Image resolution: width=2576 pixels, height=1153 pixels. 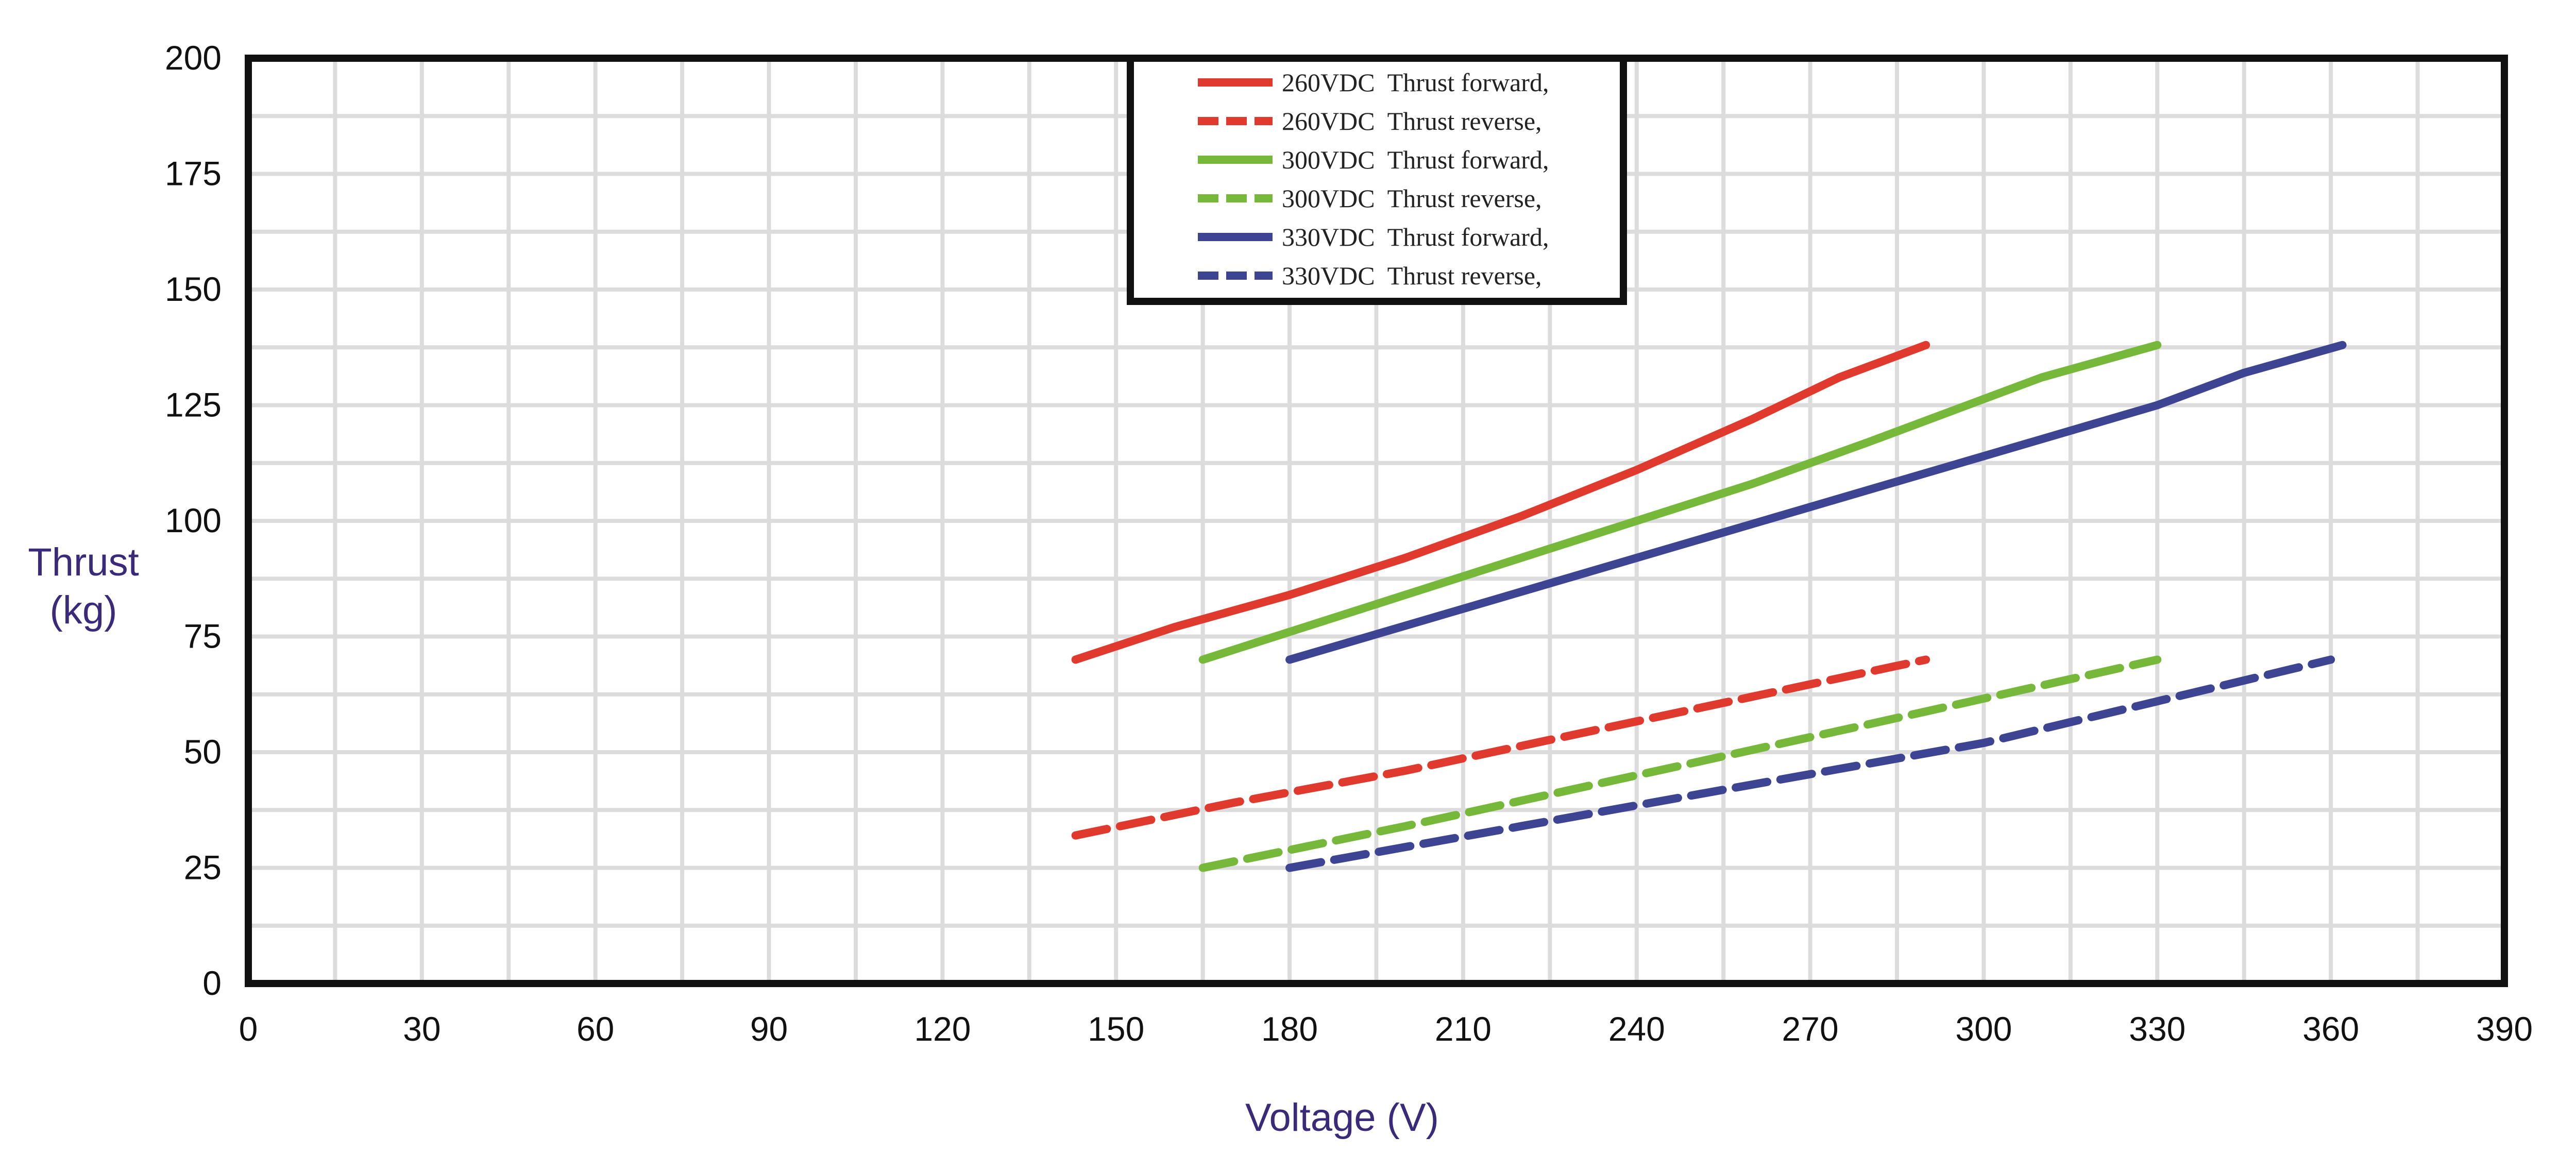 I want to click on legend-label: 300VDC Thrust reverse,, so click(x=1412, y=198).